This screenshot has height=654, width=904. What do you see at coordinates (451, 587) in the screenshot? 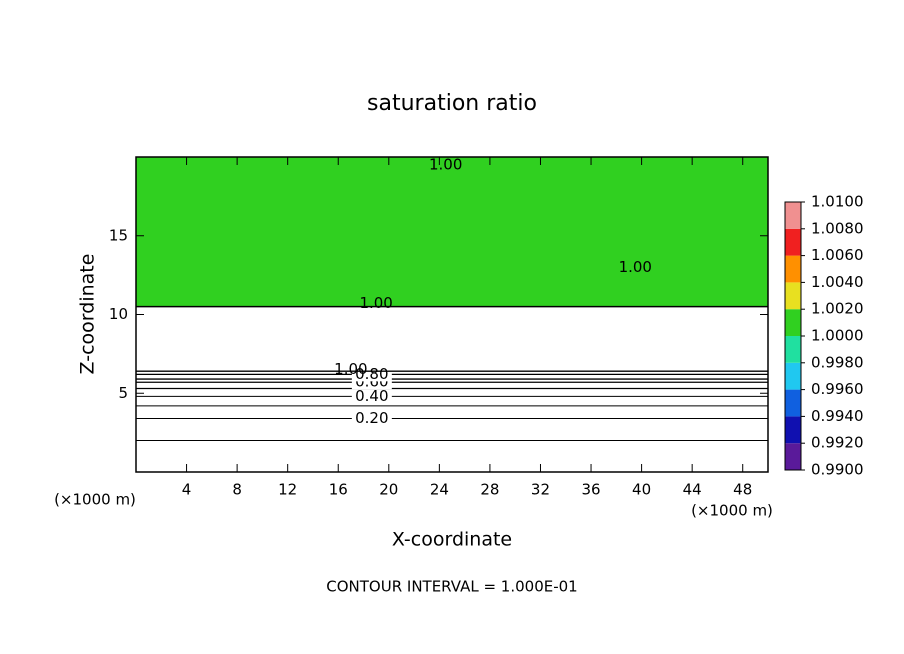
I see `footer: CONTOUR INTERVAL = 1.000E-01` at bounding box center [451, 587].